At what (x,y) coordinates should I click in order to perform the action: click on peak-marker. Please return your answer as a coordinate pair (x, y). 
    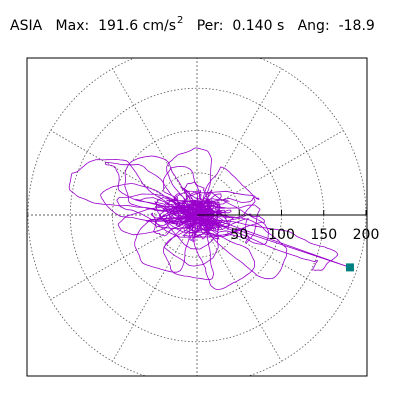
    Looking at the image, I should click on (349, 267).